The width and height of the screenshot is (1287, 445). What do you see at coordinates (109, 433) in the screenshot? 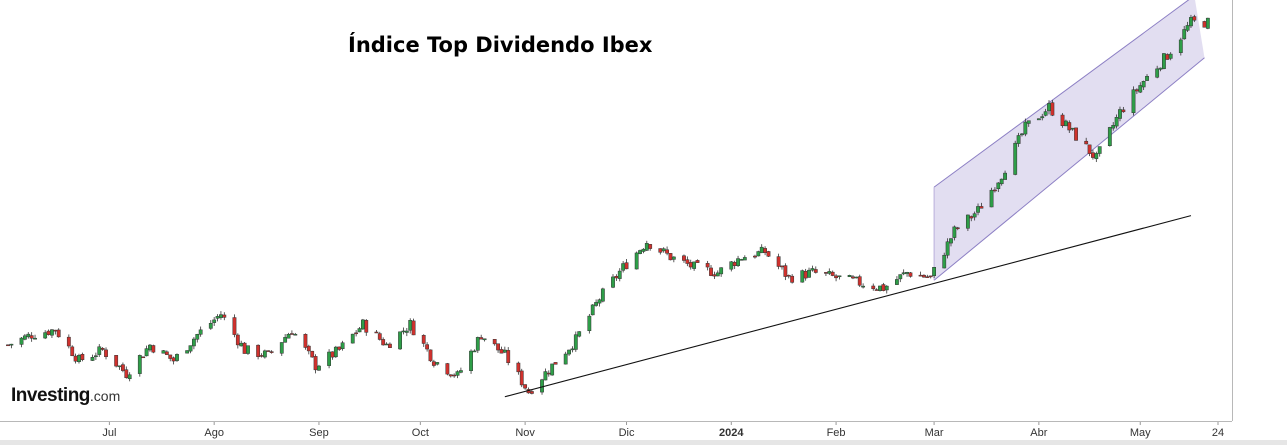
I see `x-tick-label: Jul` at bounding box center [109, 433].